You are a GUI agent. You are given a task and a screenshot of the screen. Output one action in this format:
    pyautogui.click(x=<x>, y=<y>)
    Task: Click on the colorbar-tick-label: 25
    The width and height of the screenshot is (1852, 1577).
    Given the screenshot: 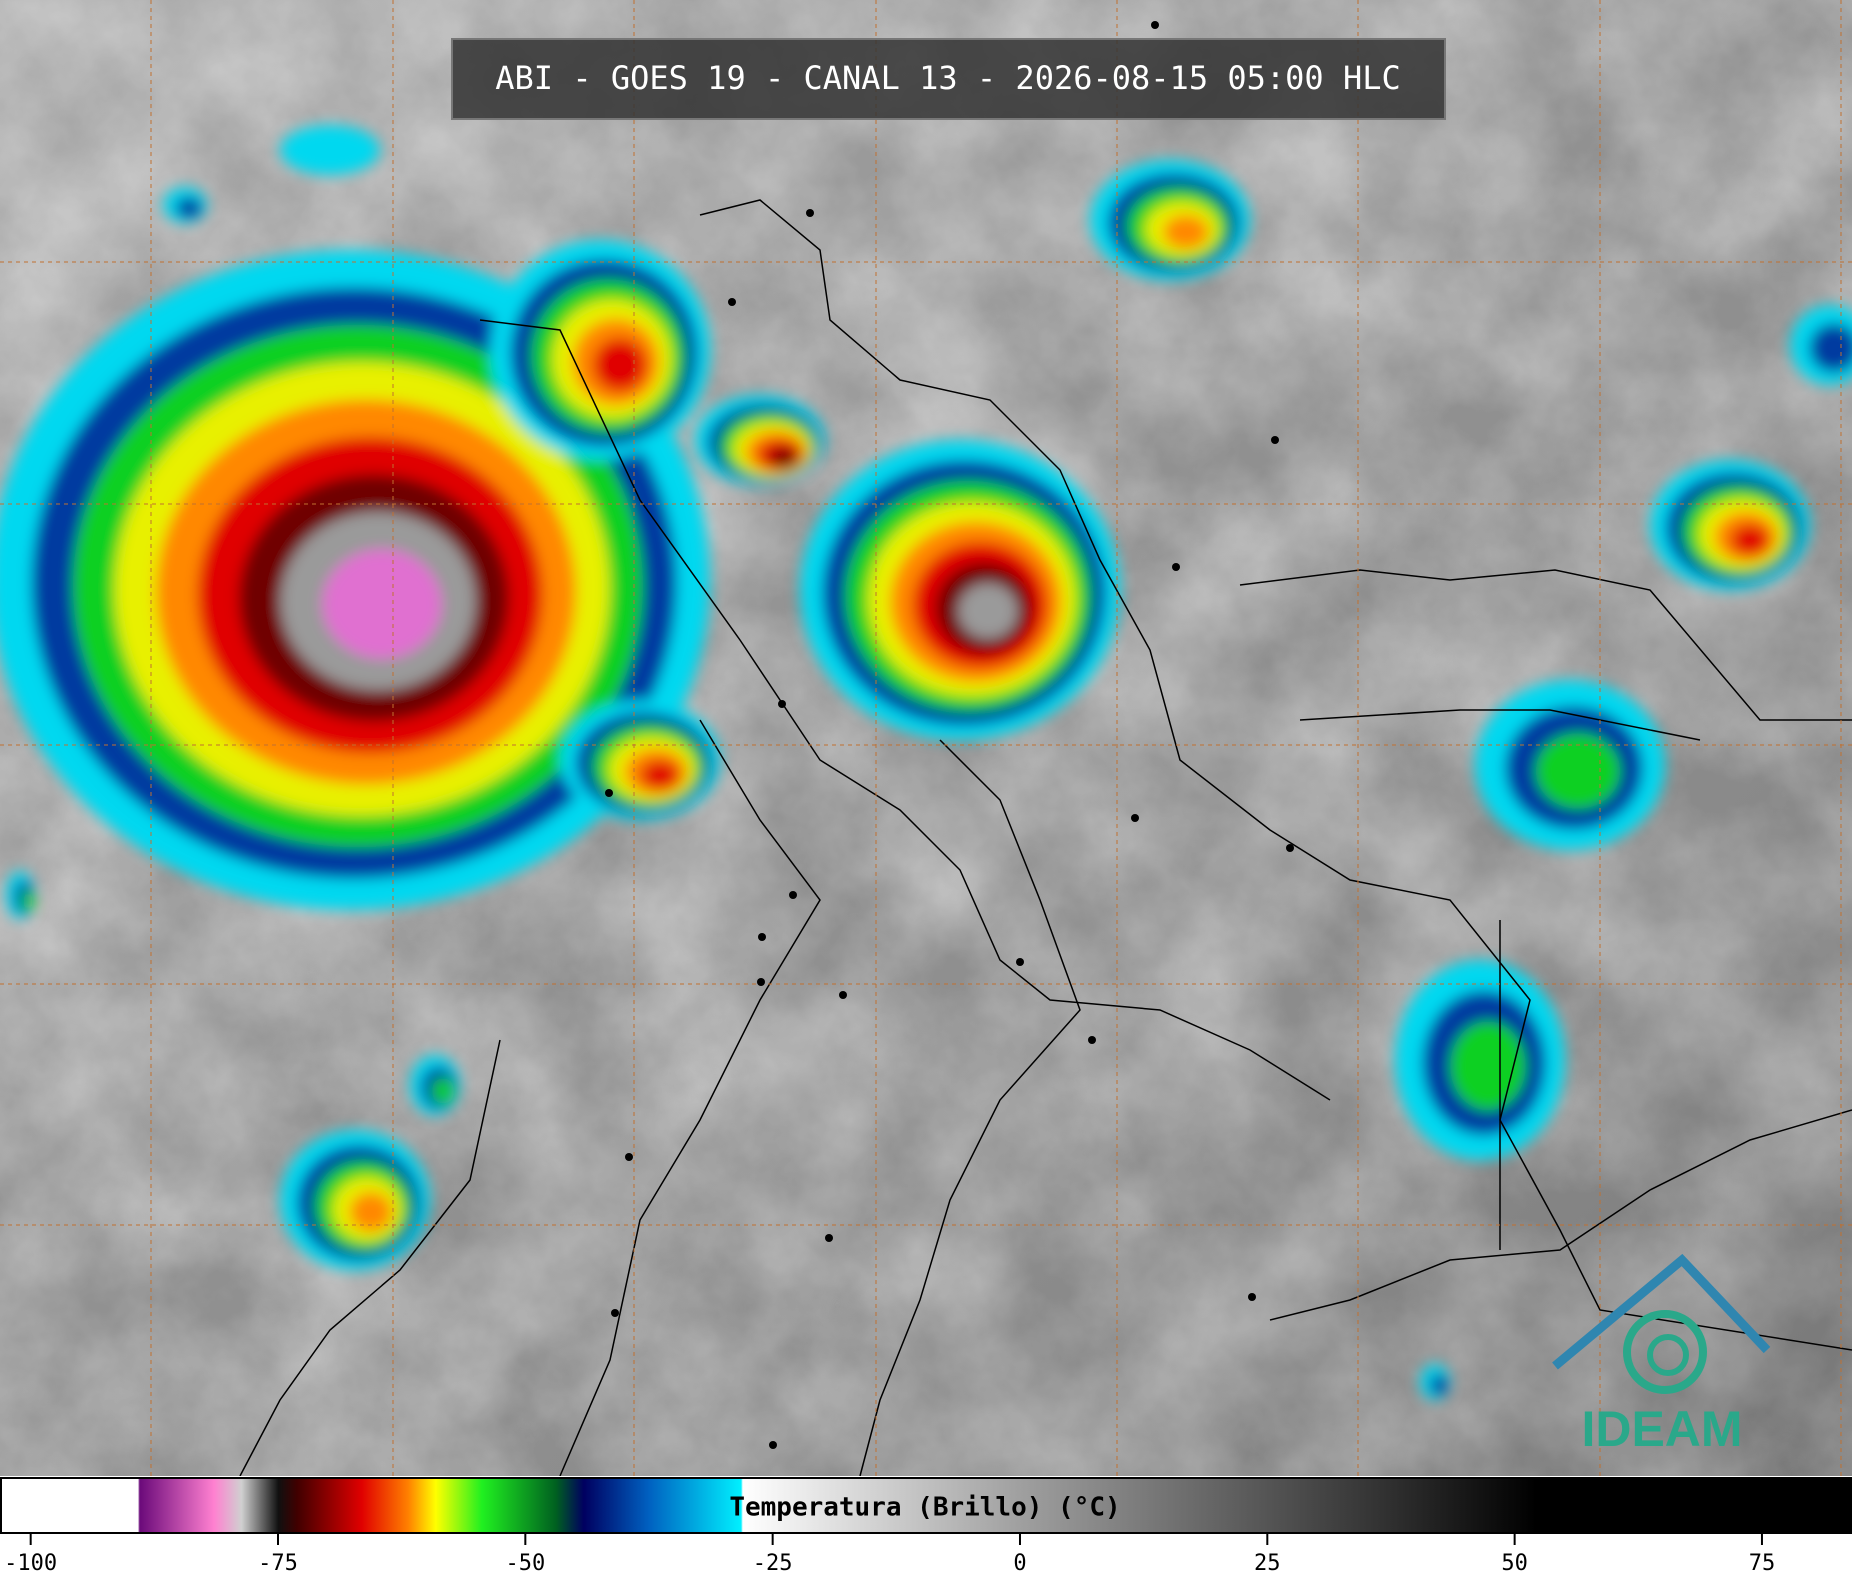 What is the action you would take?
    pyautogui.click(x=1267, y=1563)
    